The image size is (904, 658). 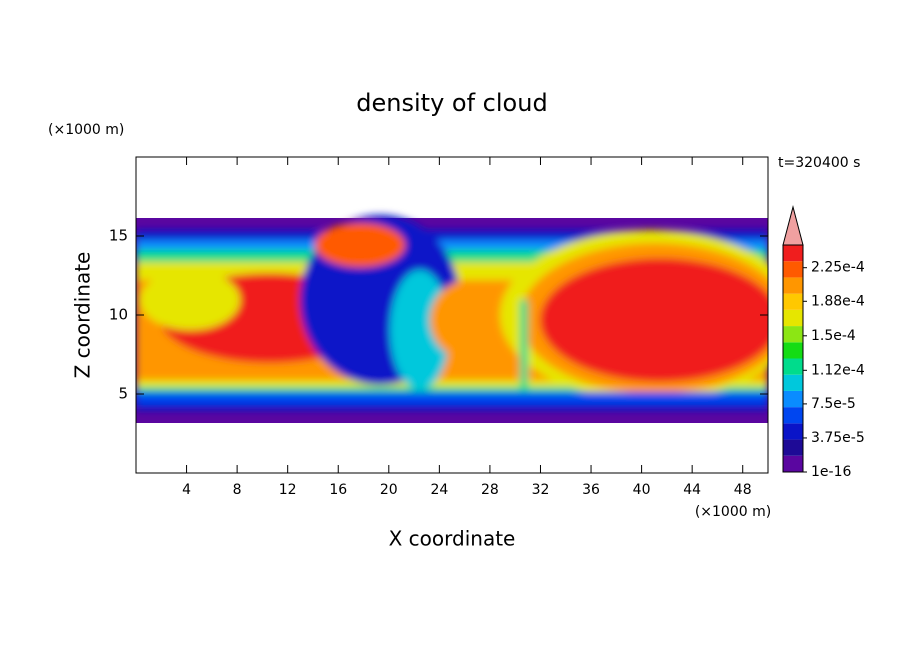 What do you see at coordinates (288, 490) in the screenshot?
I see `x-tick-label: 12` at bounding box center [288, 490].